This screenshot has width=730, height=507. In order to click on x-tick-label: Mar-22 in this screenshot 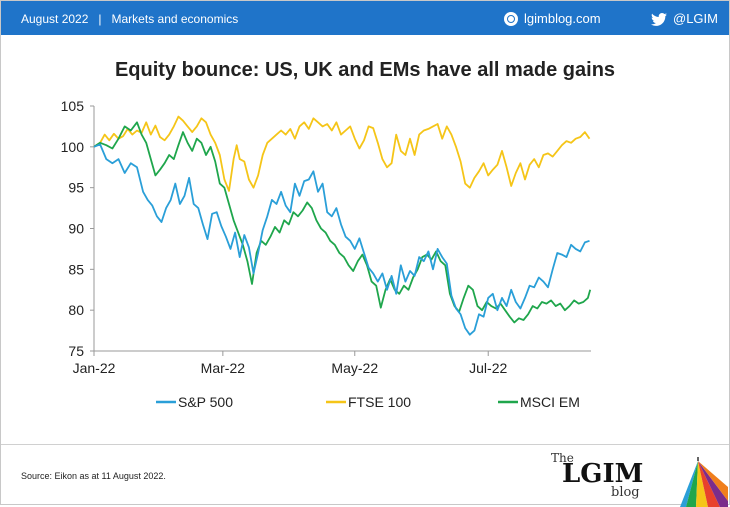, I will do `click(223, 368)`.